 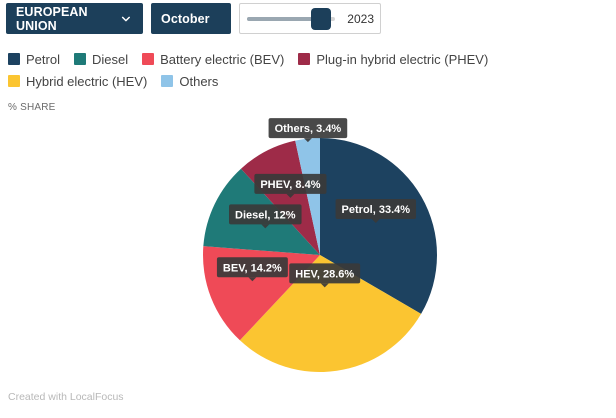 What do you see at coordinates (66, 397) in the screenshot?
I see `credit-text: Created with LocalFocus` at bounding box center [66, 397].